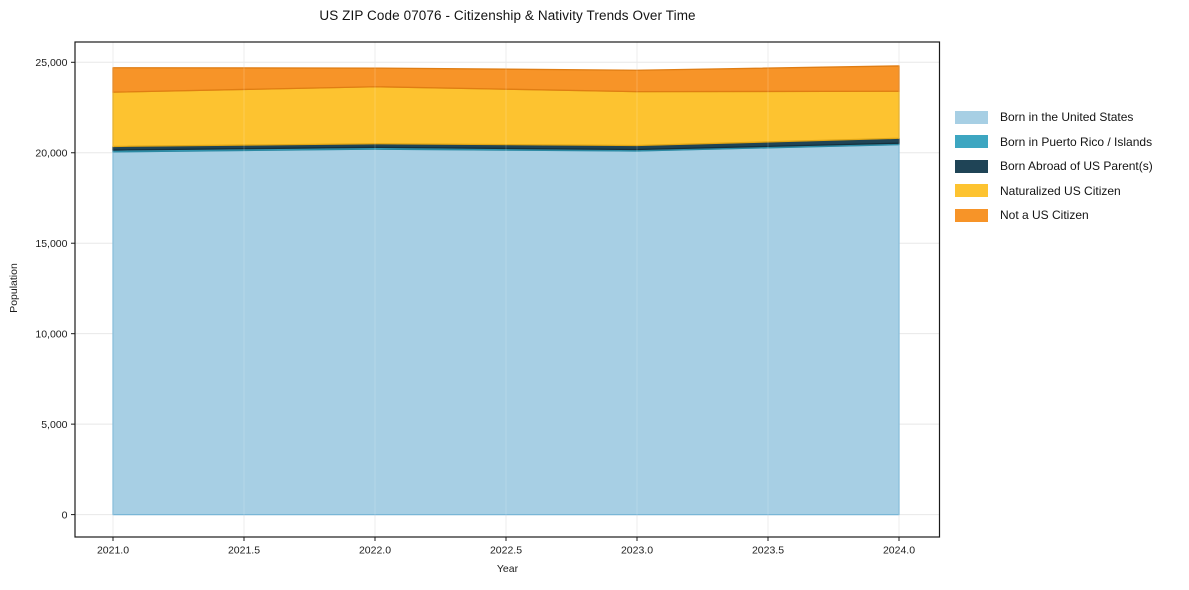 The image size is (1189, 590). I want to click on legend-item: Not a US Citizen, so click(1054, 215).